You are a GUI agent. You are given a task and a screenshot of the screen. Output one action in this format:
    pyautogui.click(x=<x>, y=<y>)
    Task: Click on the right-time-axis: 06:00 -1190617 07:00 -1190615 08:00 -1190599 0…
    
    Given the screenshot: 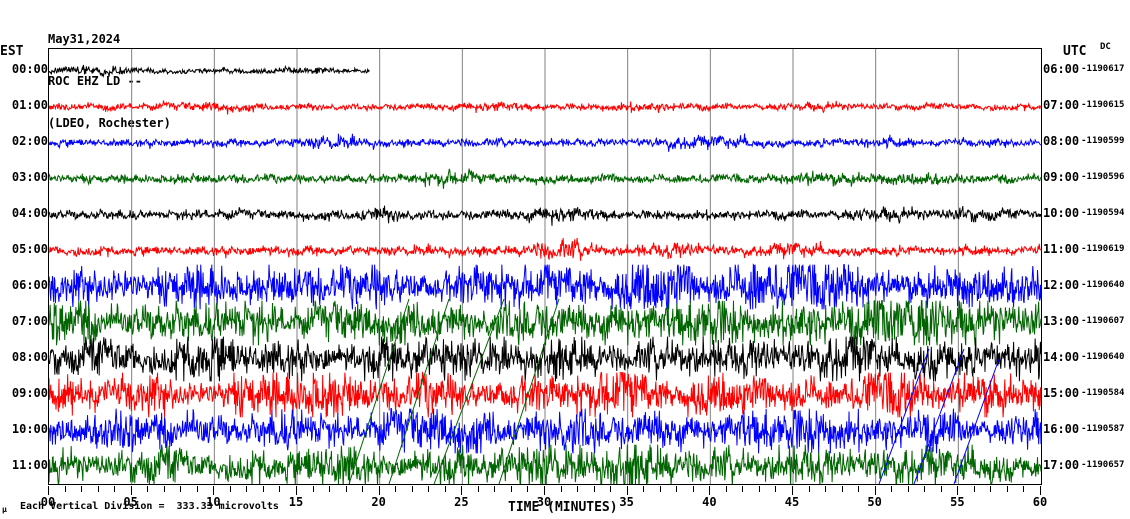 What is the action you would take?
    pyautogui.click(x=1086, y=266)
    